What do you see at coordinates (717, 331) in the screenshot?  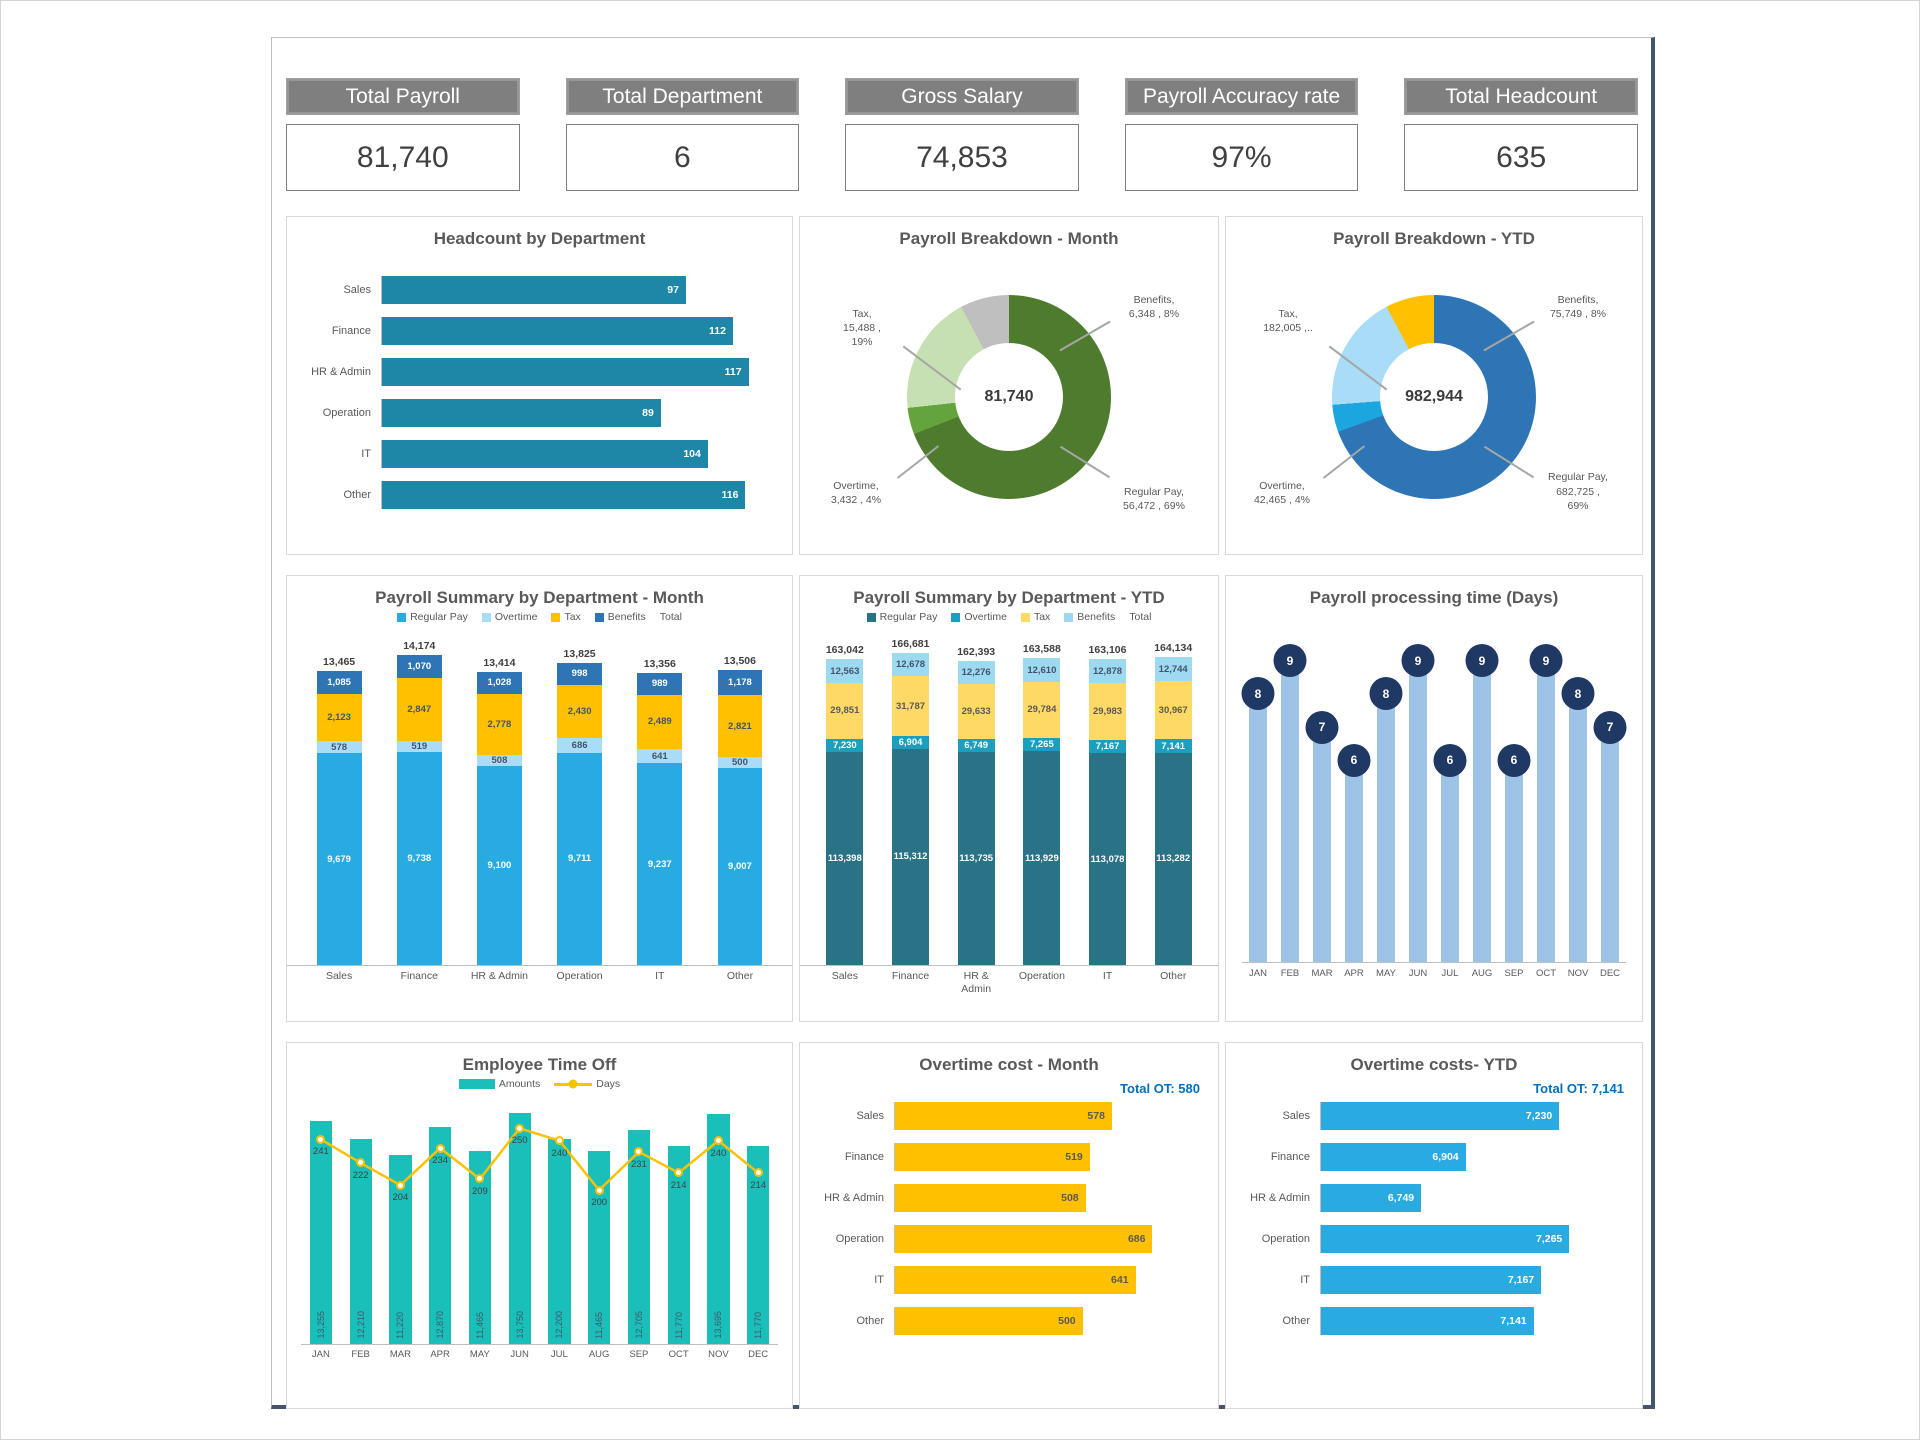 I see `bar-value-label: 112` at bounding box center [717, 331].